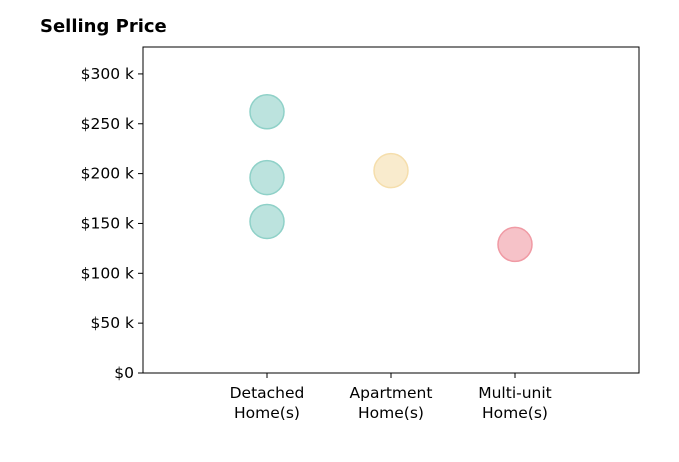 This screenshot has width=679, height=462. I want to click on y-tick-label: $50 k, so click(113, 323).